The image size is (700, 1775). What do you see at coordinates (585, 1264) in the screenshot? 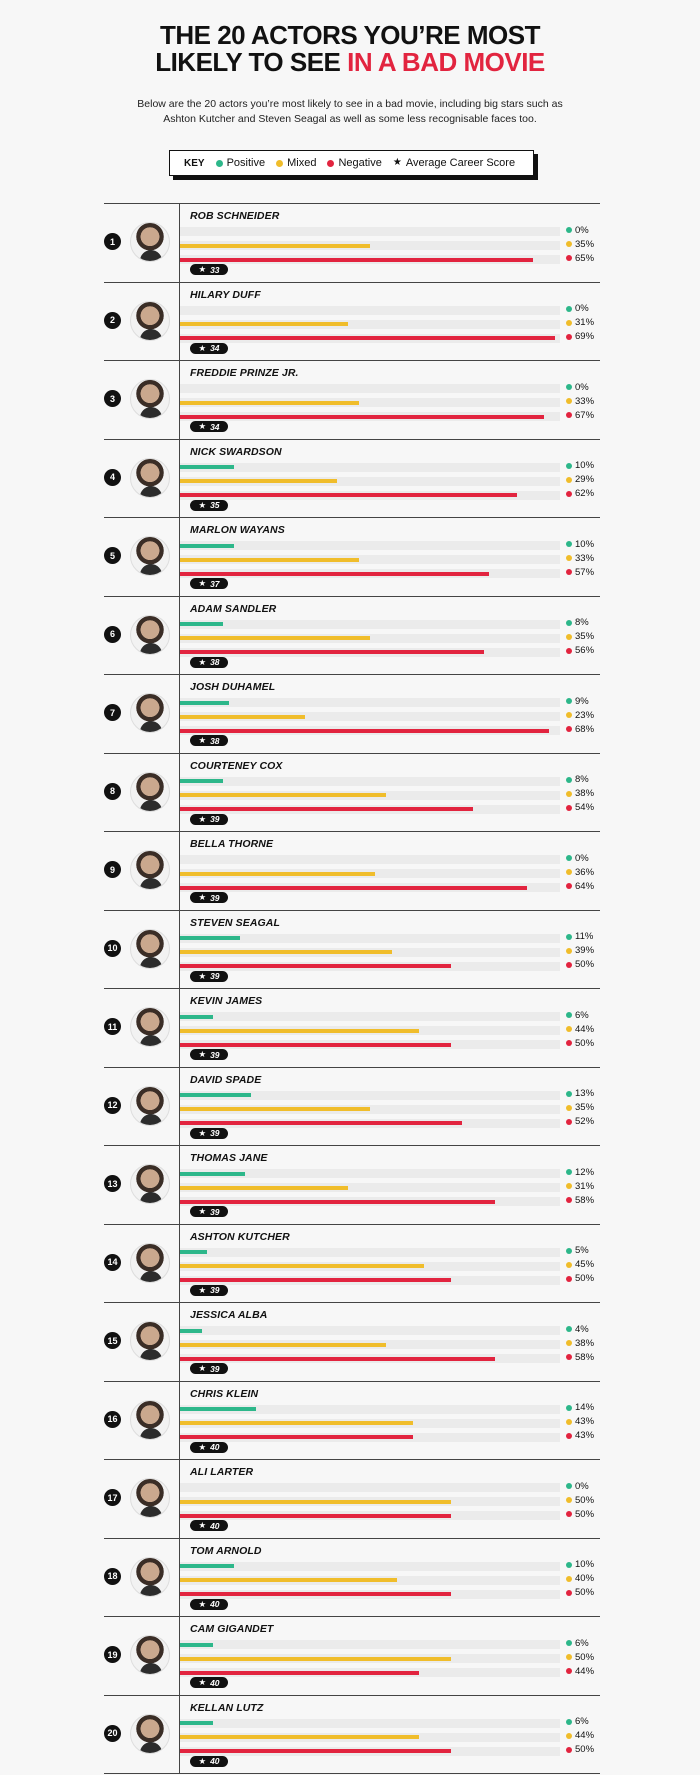
I see `mixed-percentage-value: 45%` at bounding box center [585, 1264].